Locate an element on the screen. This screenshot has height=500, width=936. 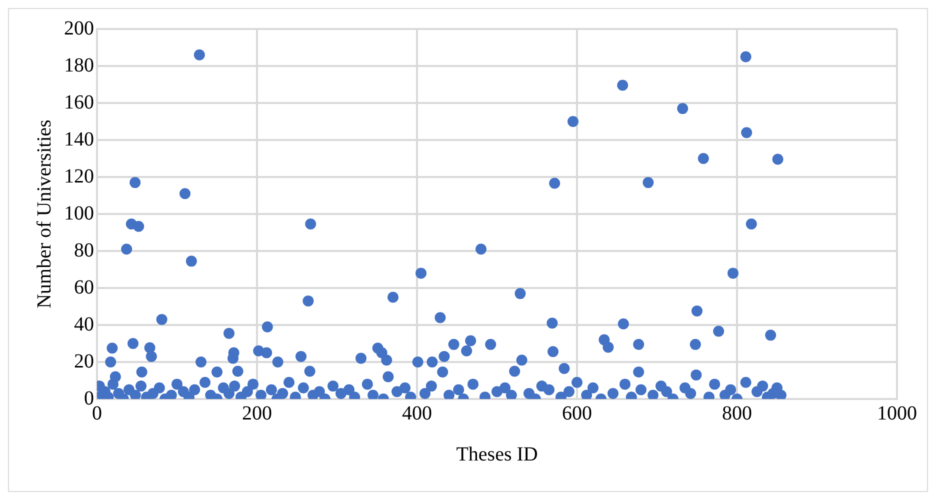
y-tick-label: 140 is located at coordinates (79, 139).